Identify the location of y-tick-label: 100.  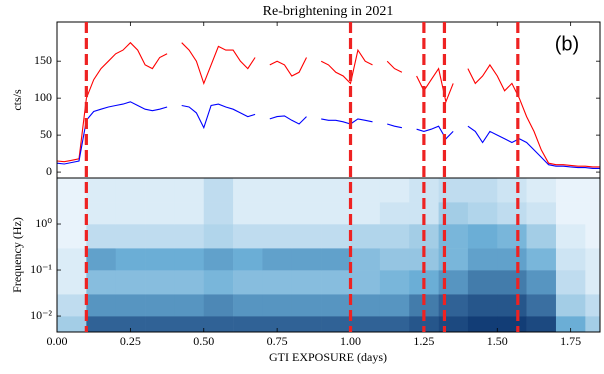
(43, 97).